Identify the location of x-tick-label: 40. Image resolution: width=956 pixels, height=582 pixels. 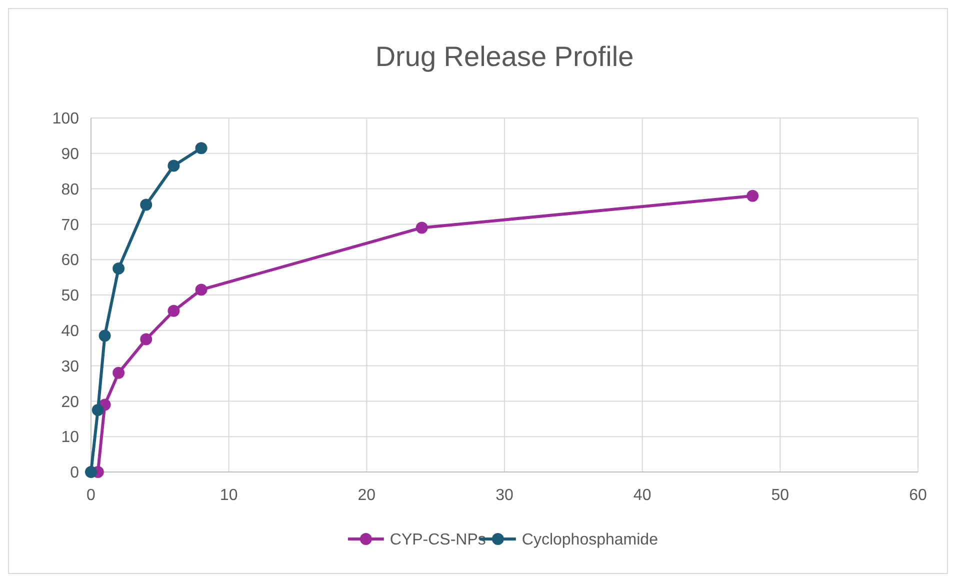
(642, 495).